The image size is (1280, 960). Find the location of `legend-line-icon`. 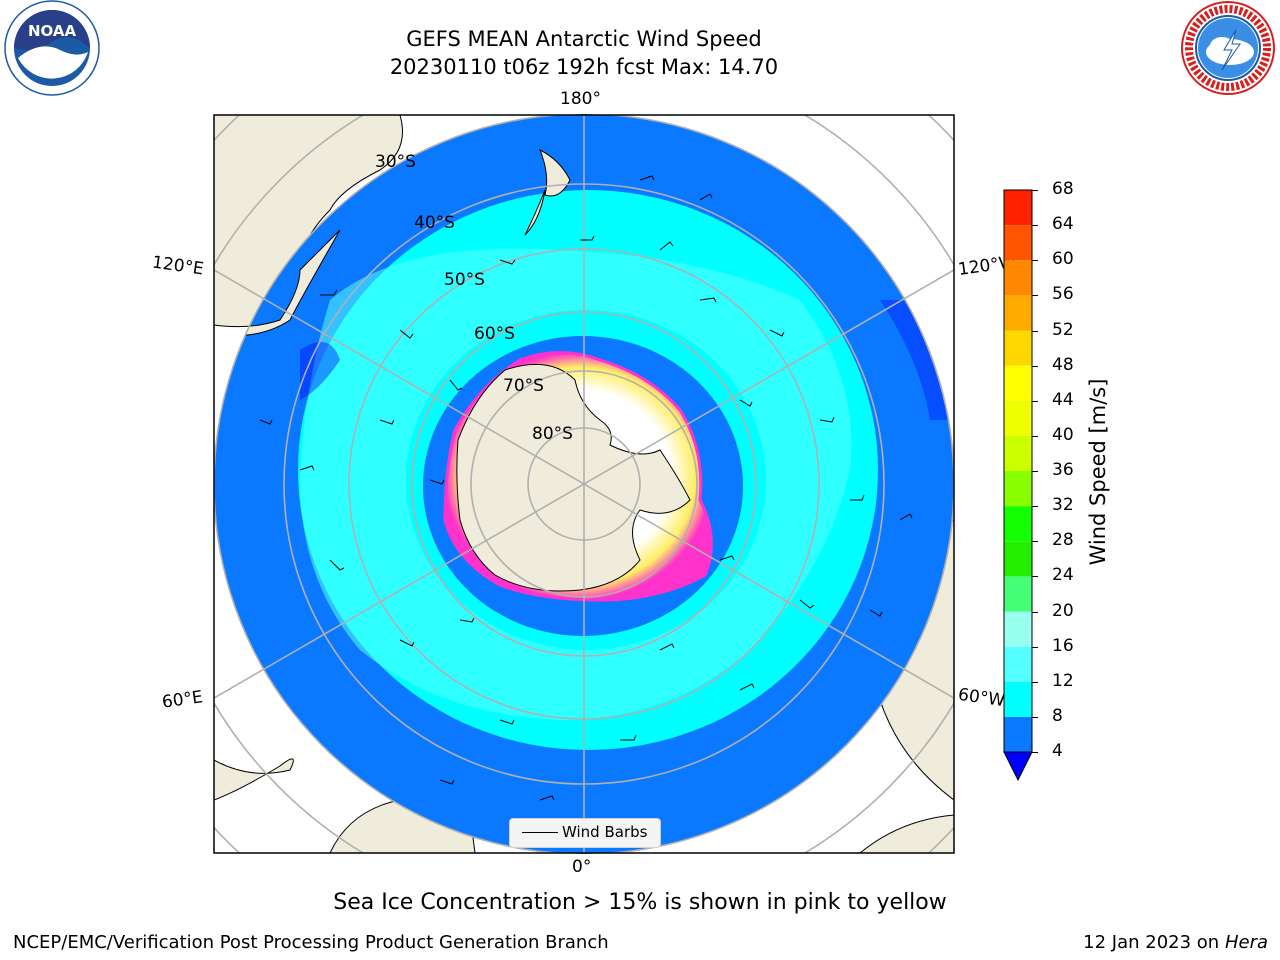

legend-line-icon is located at coordinates (540, 832).